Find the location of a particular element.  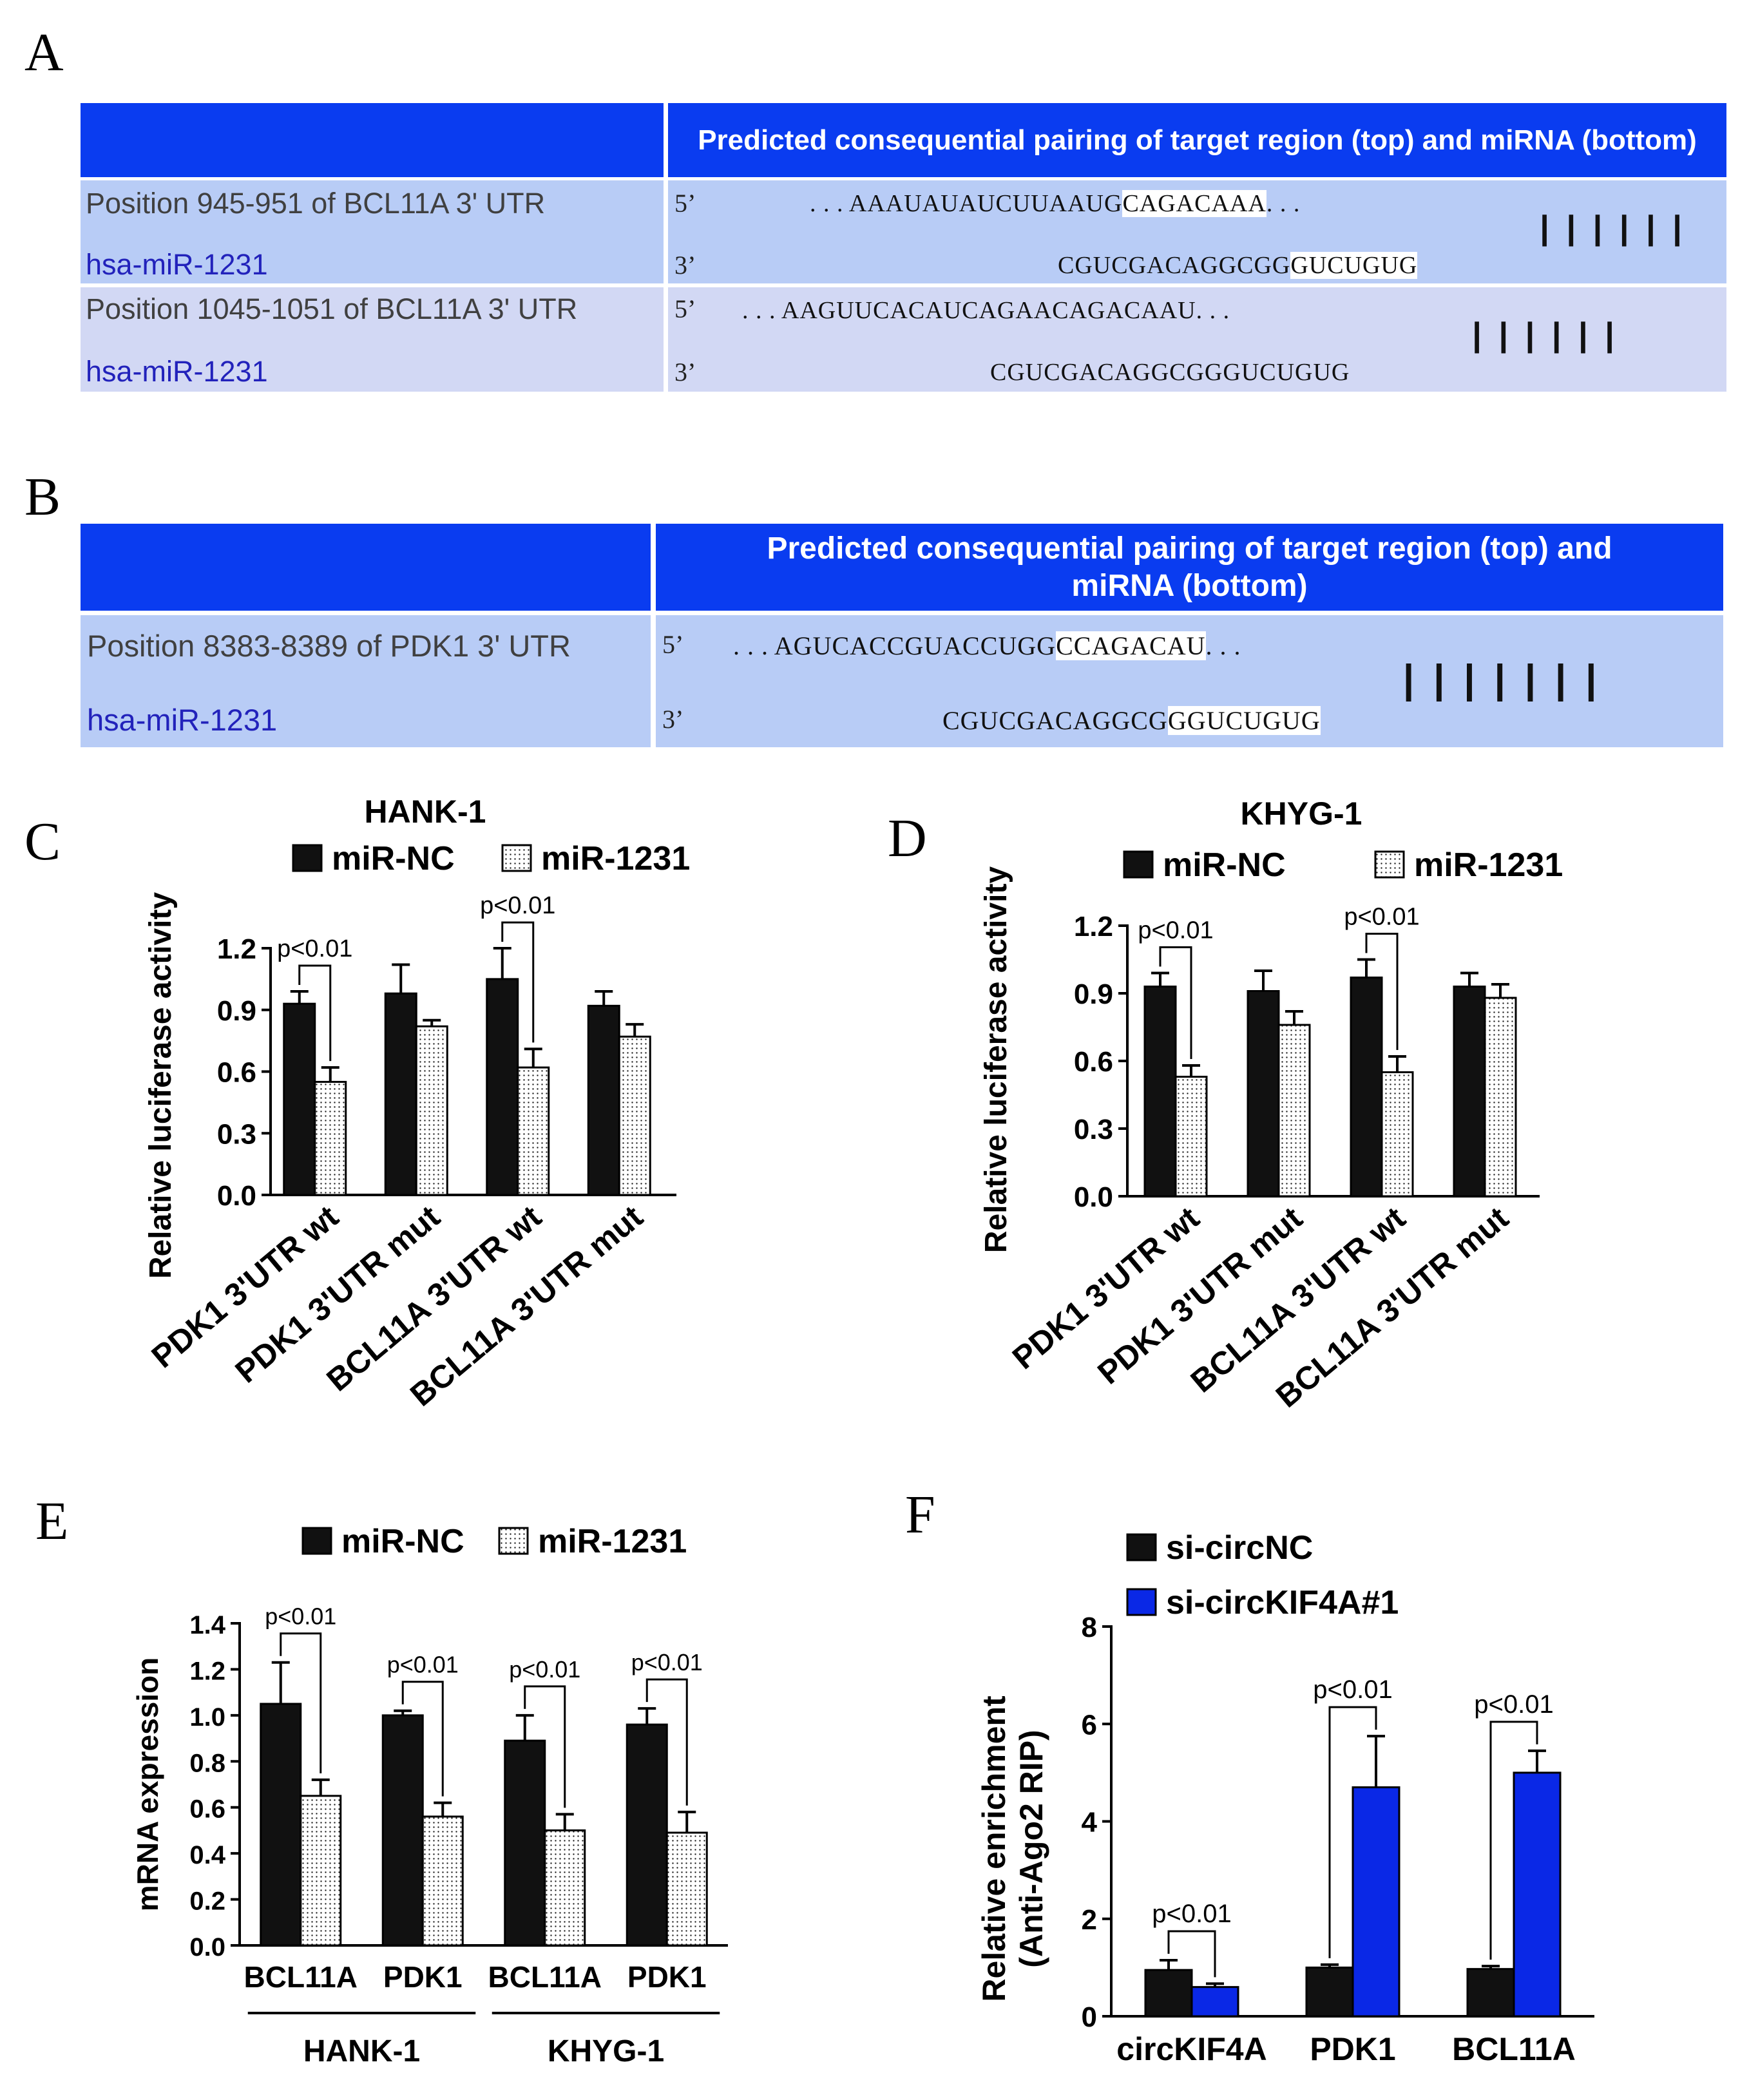

target-seq-pre: . . . AAAUAUAUCUUAAUG is located at coordinates (966, 203).